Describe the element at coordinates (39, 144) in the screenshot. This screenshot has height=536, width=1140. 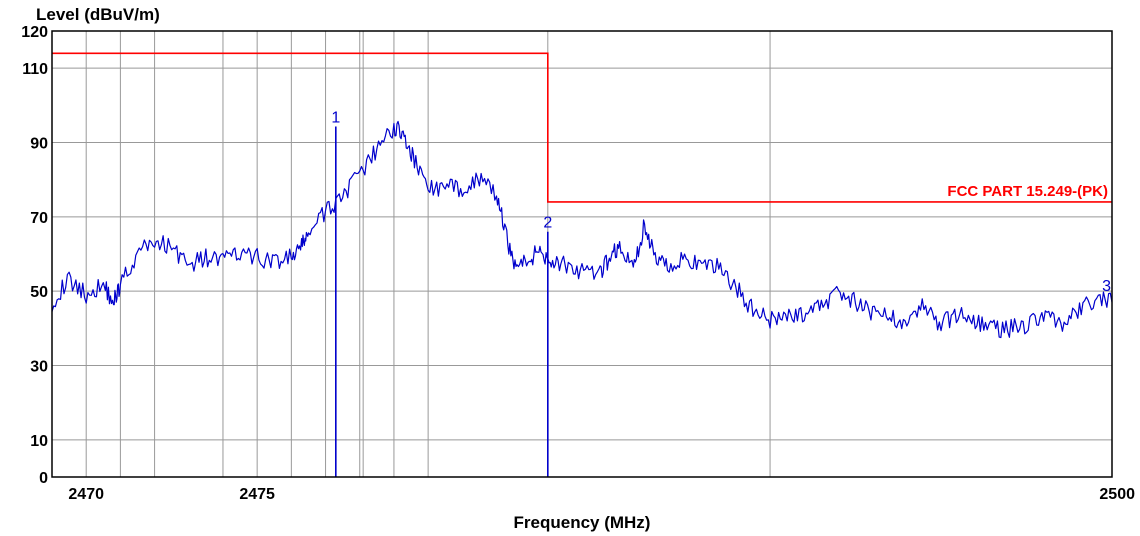
I see `y-tick-label: 90` at that location.